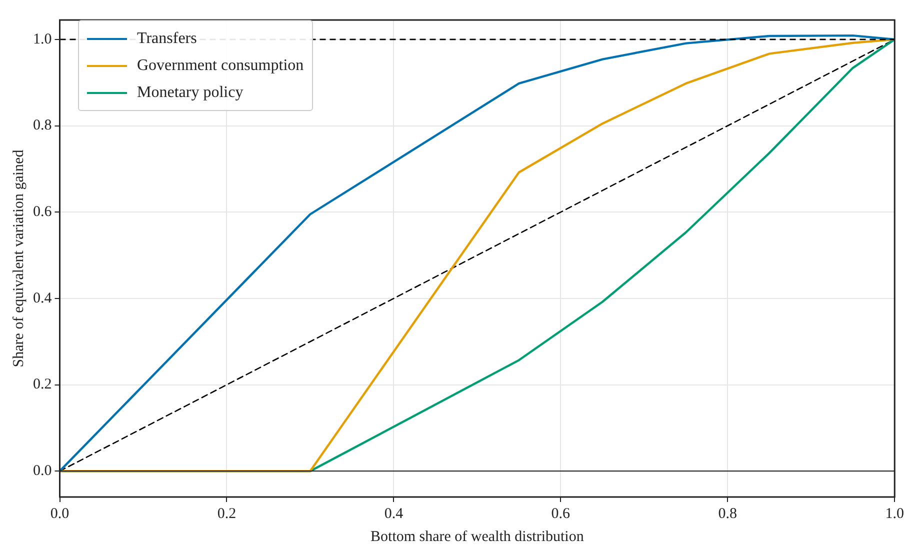  What do you see at coordinates (190, 93) in the screenshot?
I see `legend-label: Monetary policy` at bounding box center [190, 93].